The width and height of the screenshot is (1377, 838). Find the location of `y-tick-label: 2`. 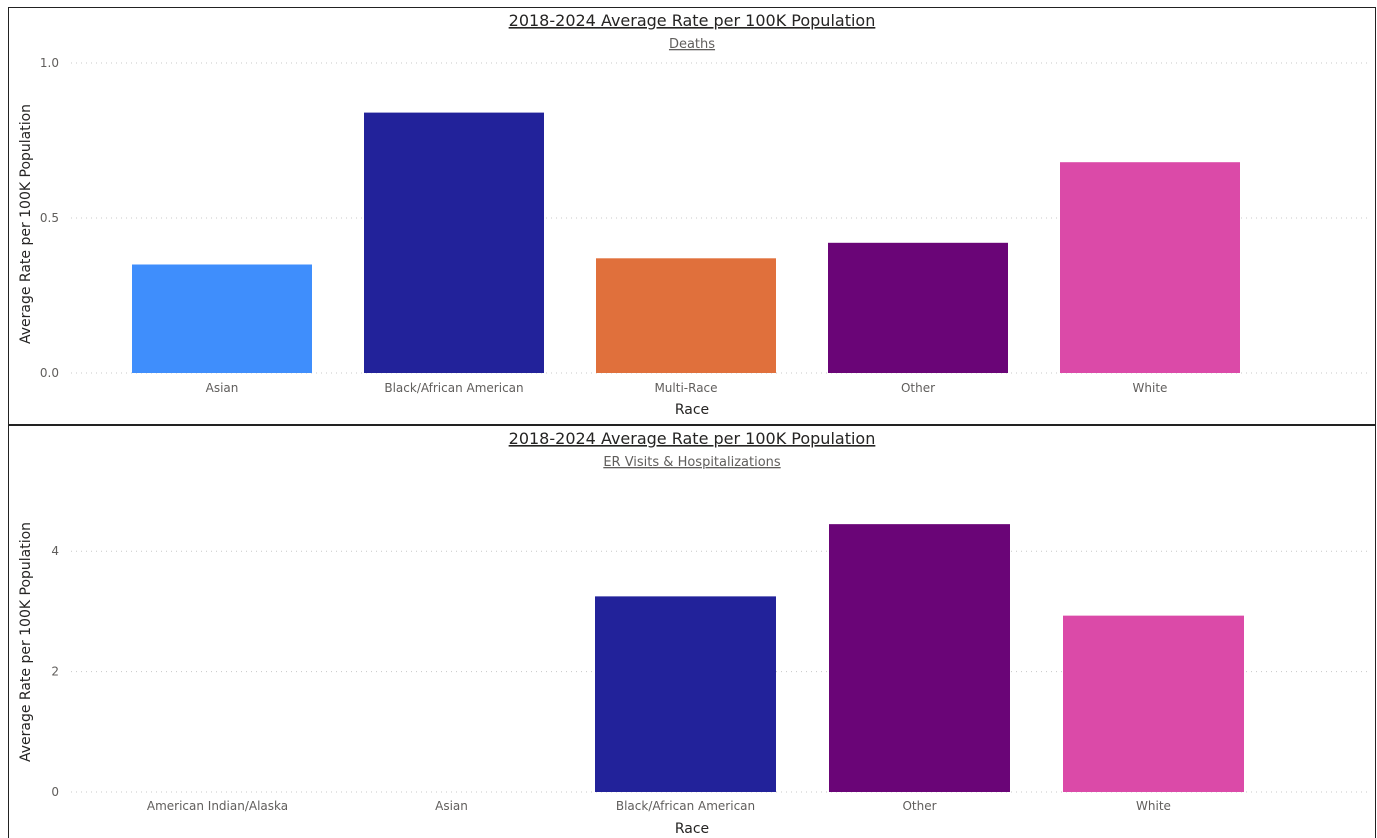

y-tick-label: 2 is located at coordinates (55, 672).